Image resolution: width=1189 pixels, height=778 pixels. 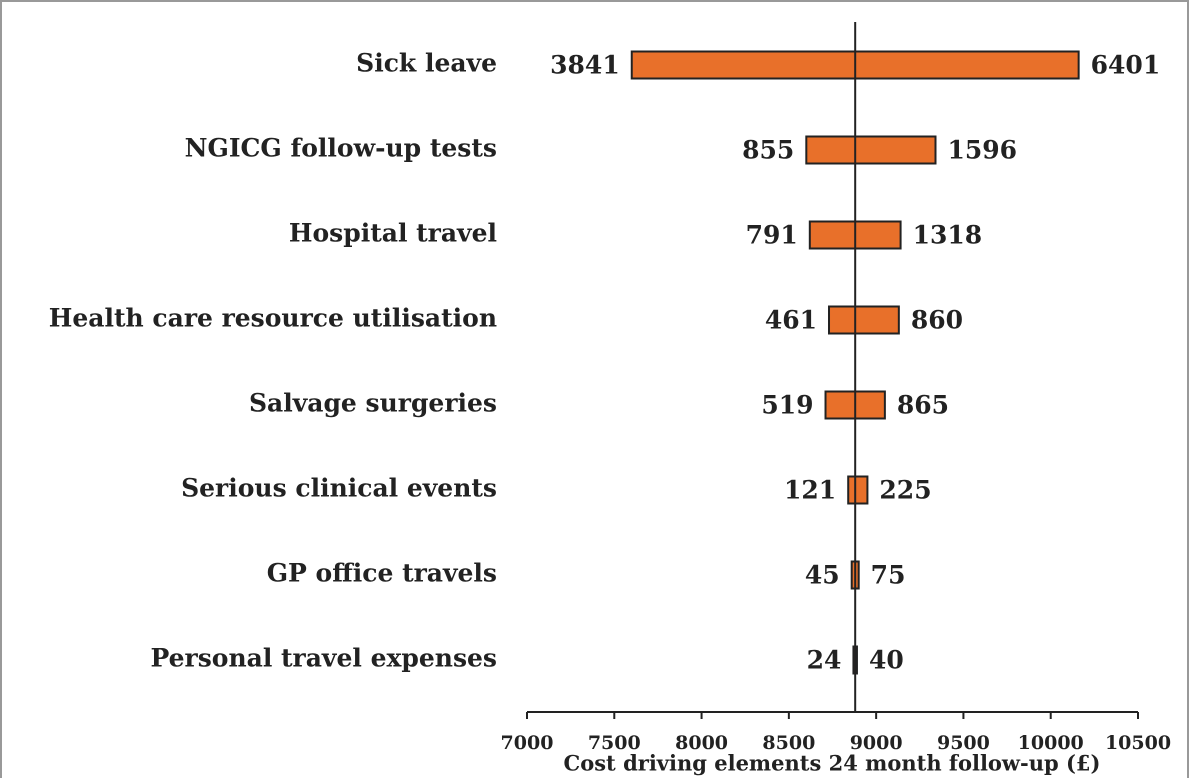 What do you see at coordinates (323, 658) in the screenshot?
I see `category-label: Personal travel expenses` at bounding box center [323, 658].